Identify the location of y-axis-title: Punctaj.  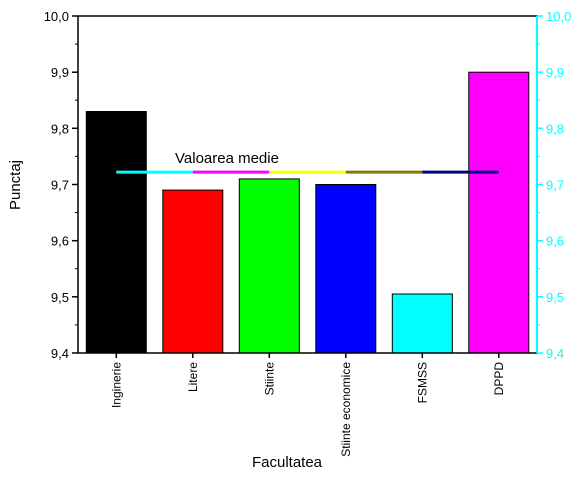
(15, 185).